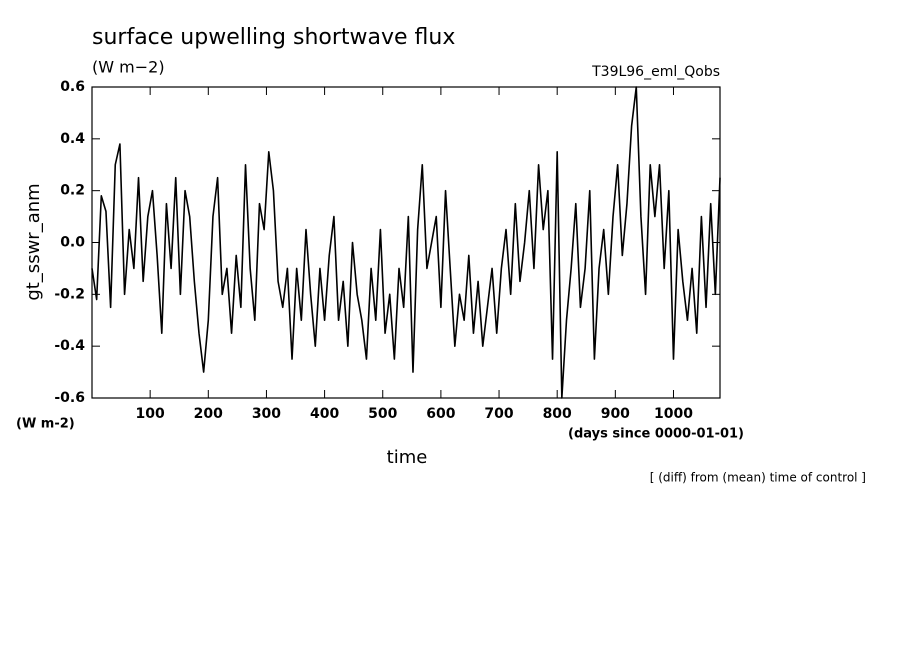 This screenshot has height=654, width=904. What do you see at coordinates (655, 72) in the screenshot?
I see `run-label: T39L96_eml_Qobs` at bounding box center [655, 72].